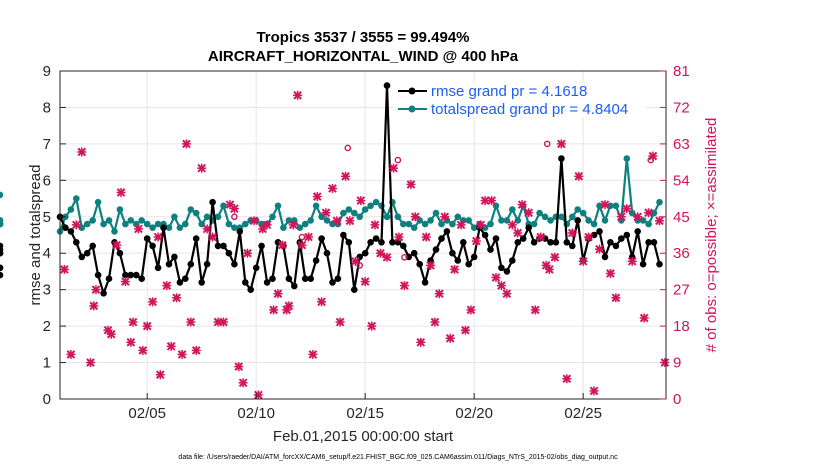 The image size is (830, 470). What do you see at coordinates (583, 413) in the screenshot?
I see `x-tick-label: 02/25` at bounding box center [583, 413].